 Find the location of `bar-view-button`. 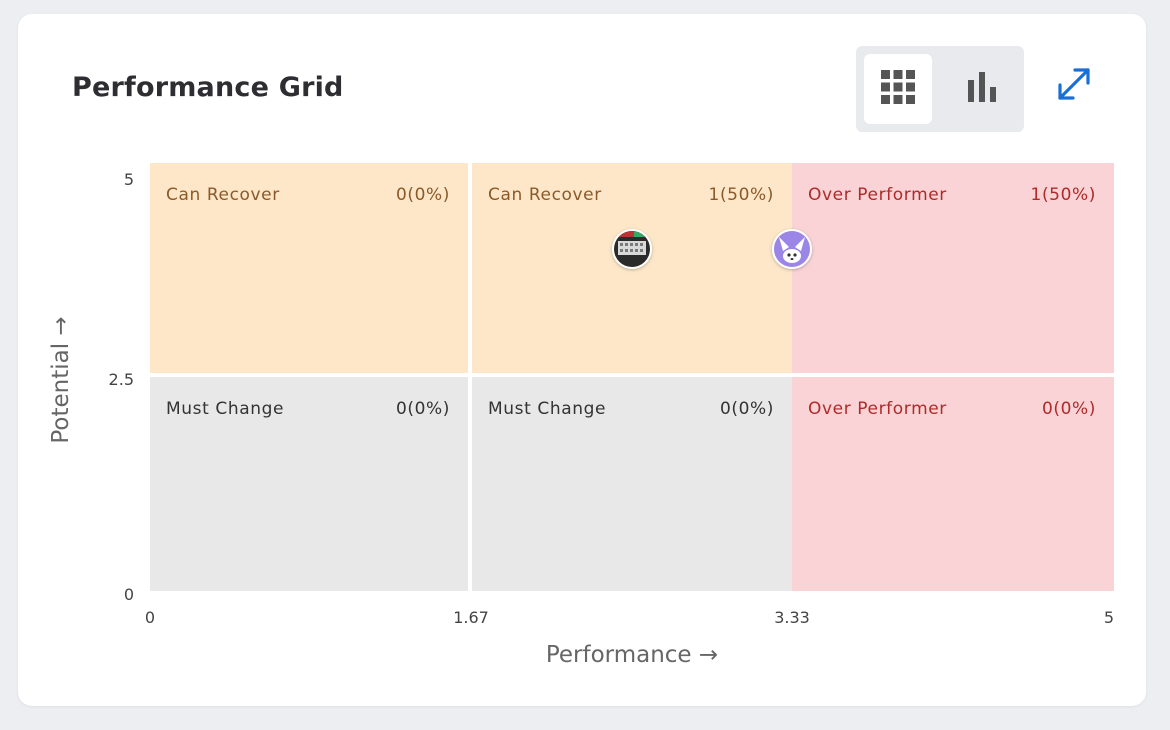

bar-view-button is located at coordinates (982, 89).